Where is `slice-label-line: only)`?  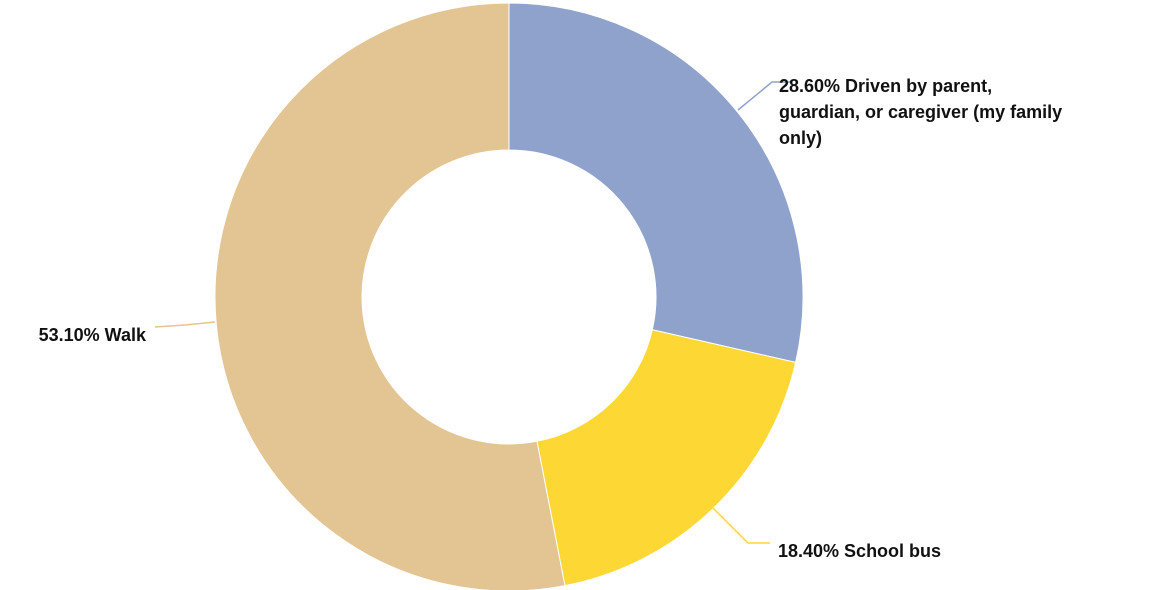 slice-label-line: only) is located at coordinates (800, 138).